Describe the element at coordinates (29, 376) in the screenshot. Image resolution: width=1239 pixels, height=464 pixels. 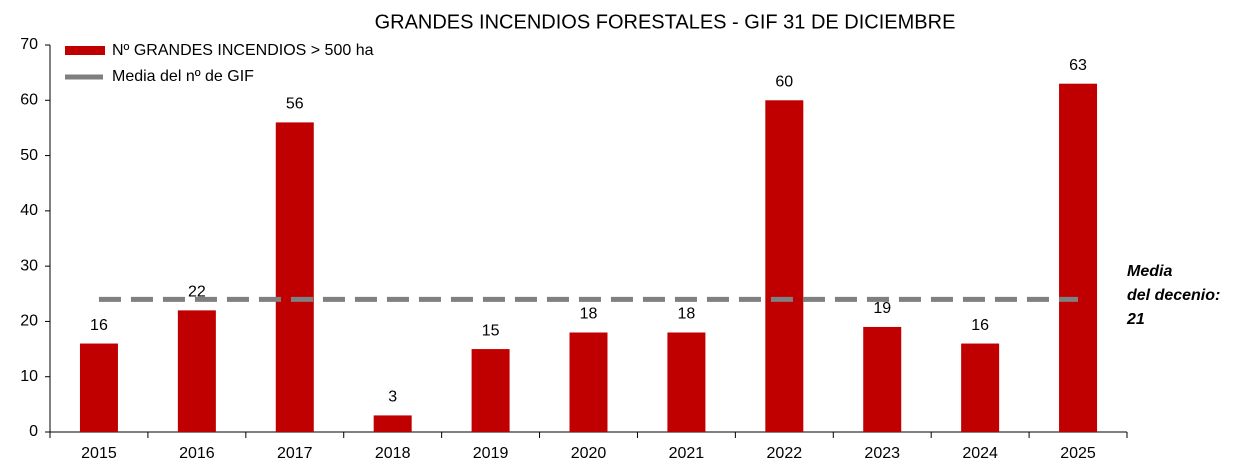
I see `y-tick-label: 10` at that location.